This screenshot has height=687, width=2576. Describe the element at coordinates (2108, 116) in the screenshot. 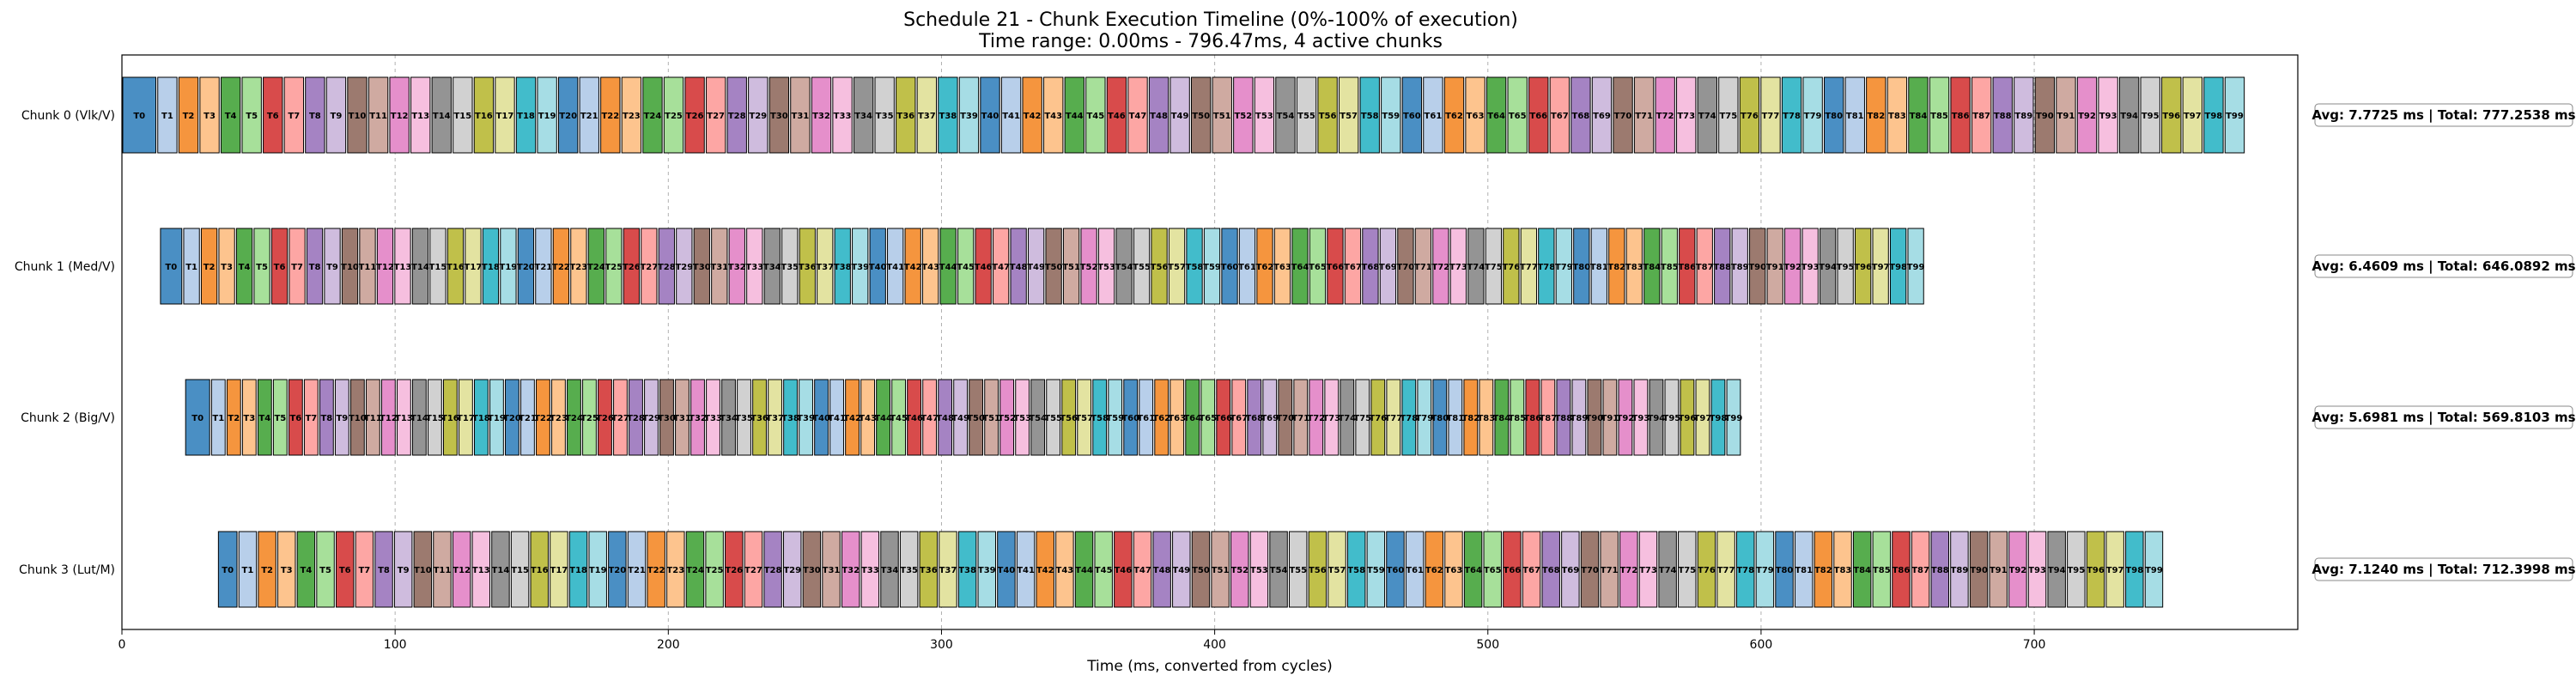

I see `task-label: T93` at that location.